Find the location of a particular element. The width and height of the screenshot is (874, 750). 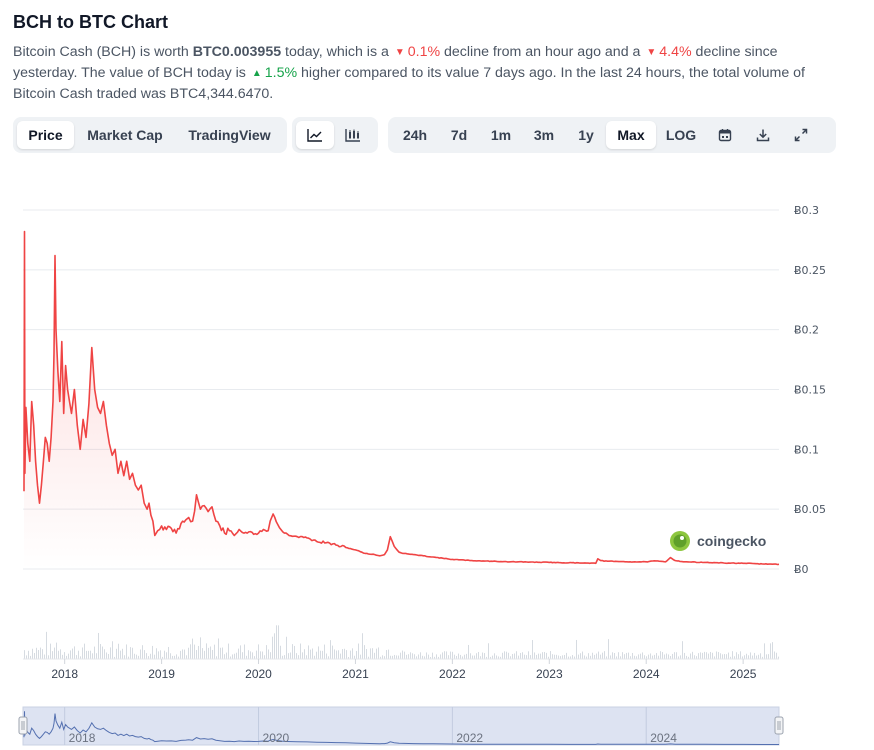

navigator-left-handle is located at coordinates (23, 725).